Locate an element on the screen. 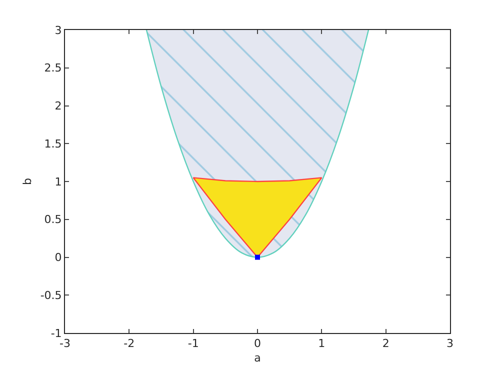  y-tick-label: 3 is located at coordinates (58, 30).